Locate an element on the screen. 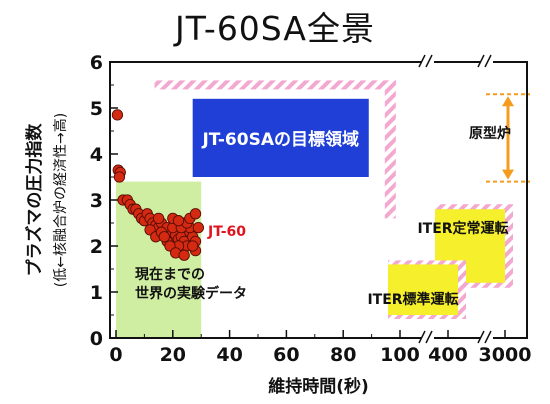 This screenshot has height=404, width=550. x-tick-label: 400 is located at coordinates (448, 355).